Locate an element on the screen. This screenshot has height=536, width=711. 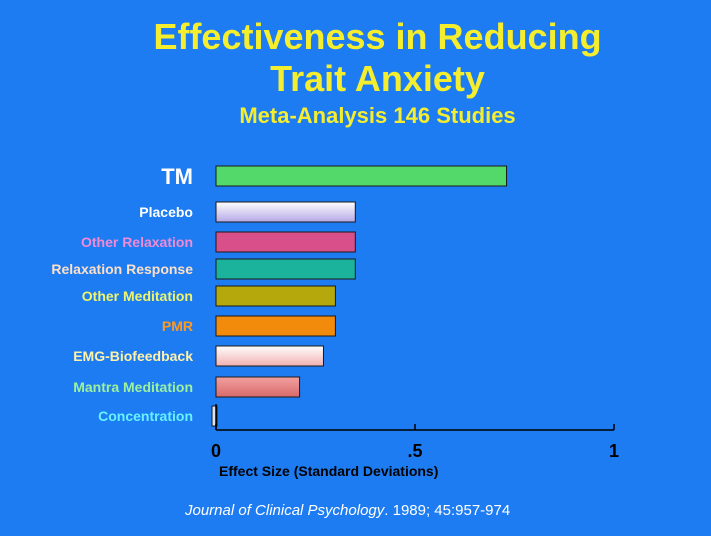
bar-placebo is located at coordinates (285, 212).